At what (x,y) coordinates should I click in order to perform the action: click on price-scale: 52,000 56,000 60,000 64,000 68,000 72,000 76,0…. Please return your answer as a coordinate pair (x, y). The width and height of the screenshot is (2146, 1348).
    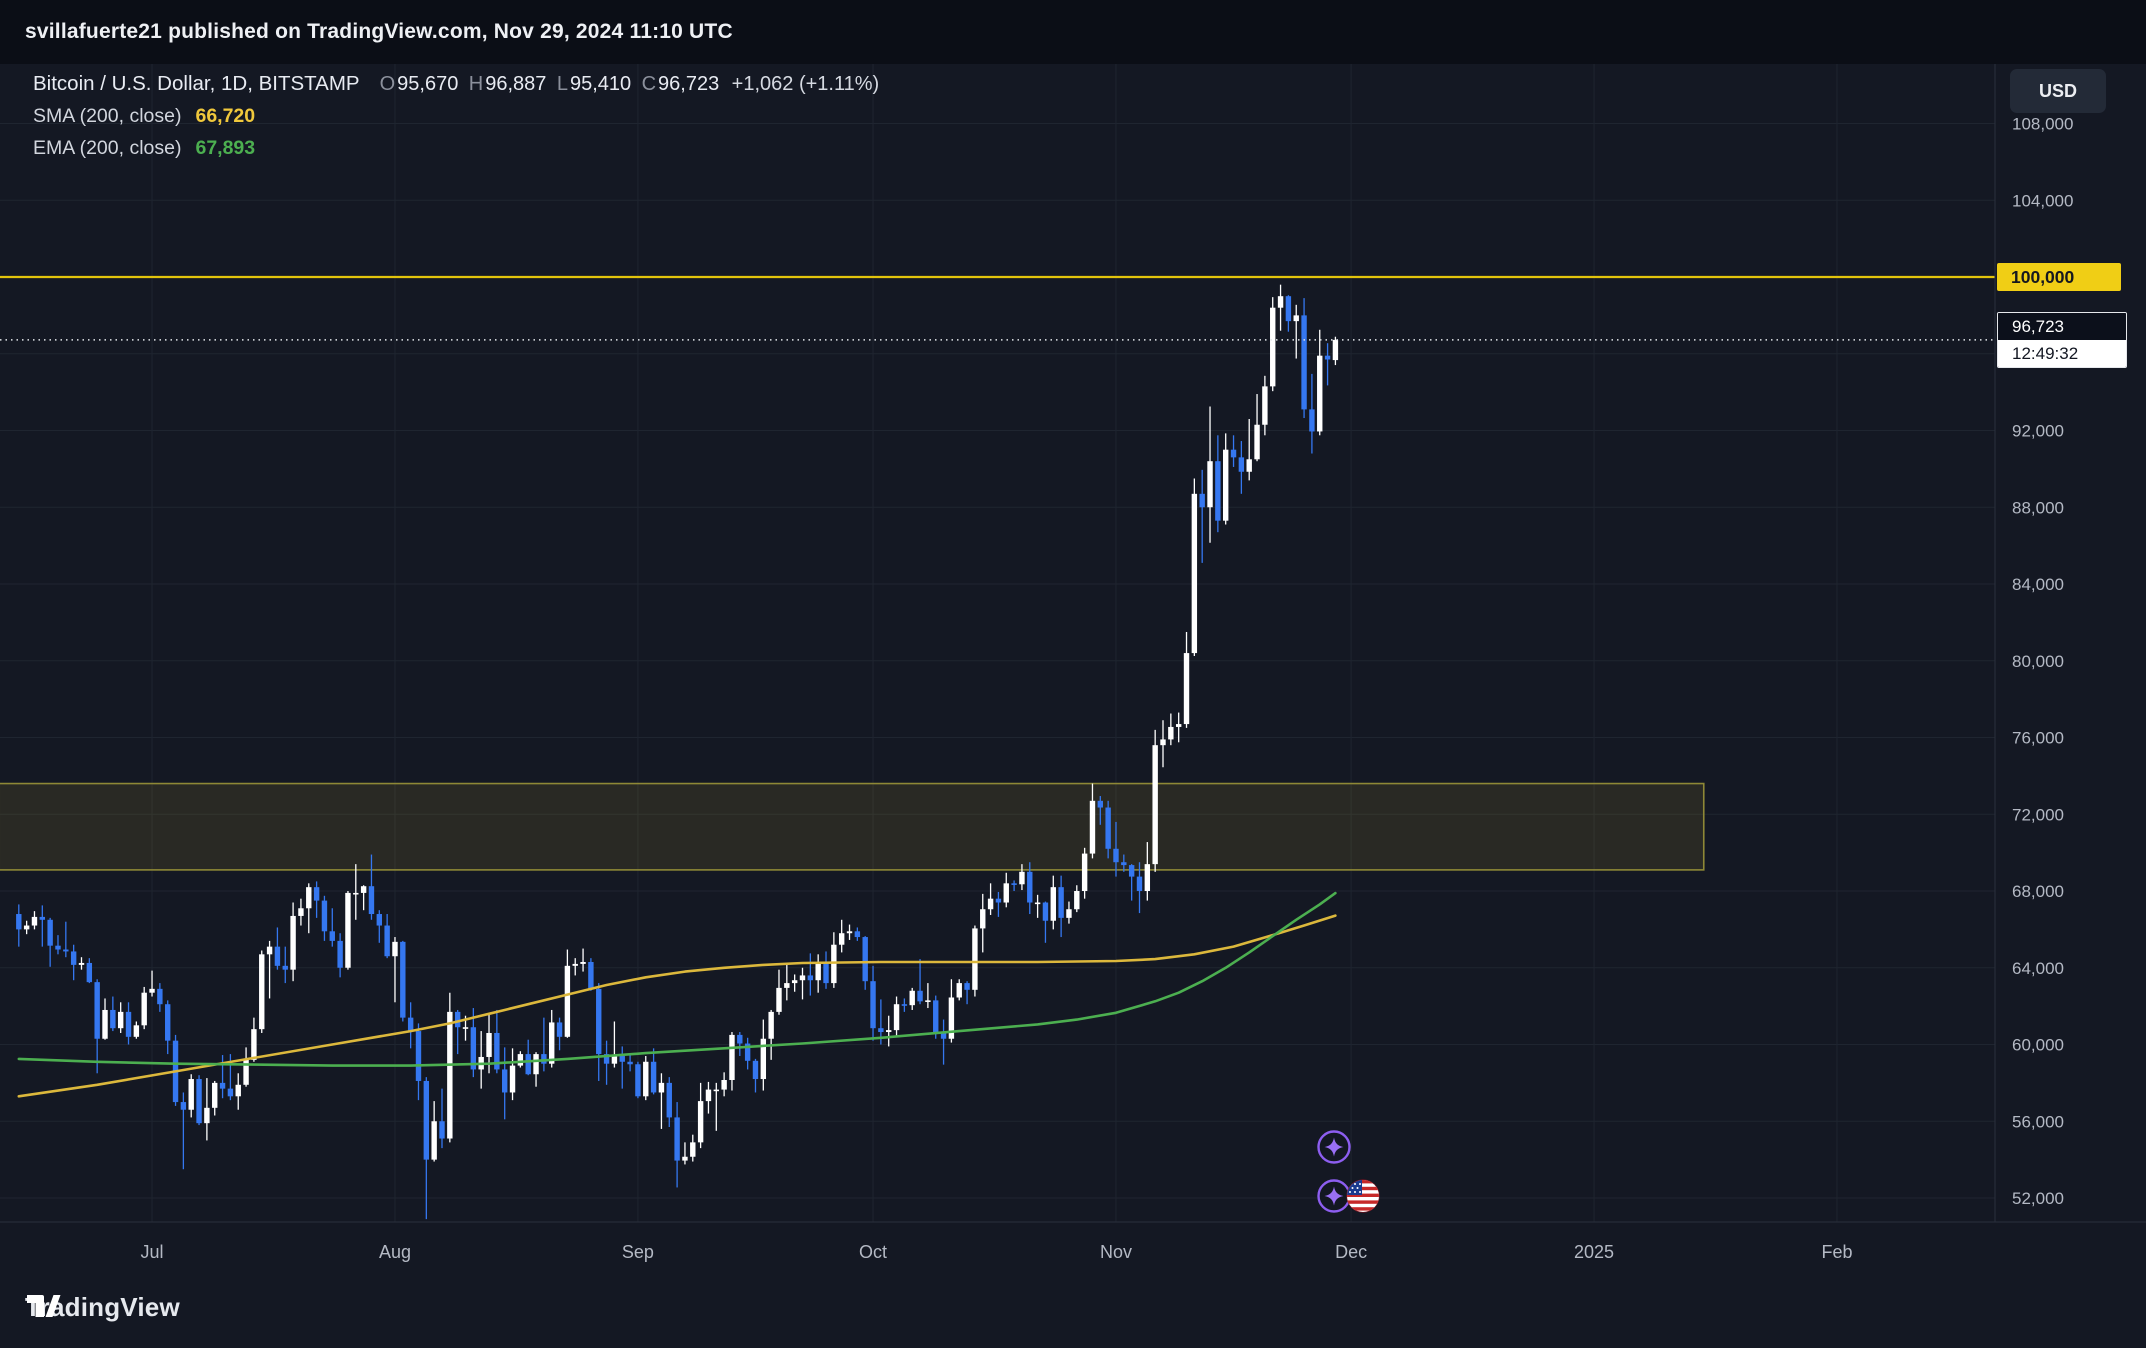
    Looking at the image, I should click on (2042, 662).